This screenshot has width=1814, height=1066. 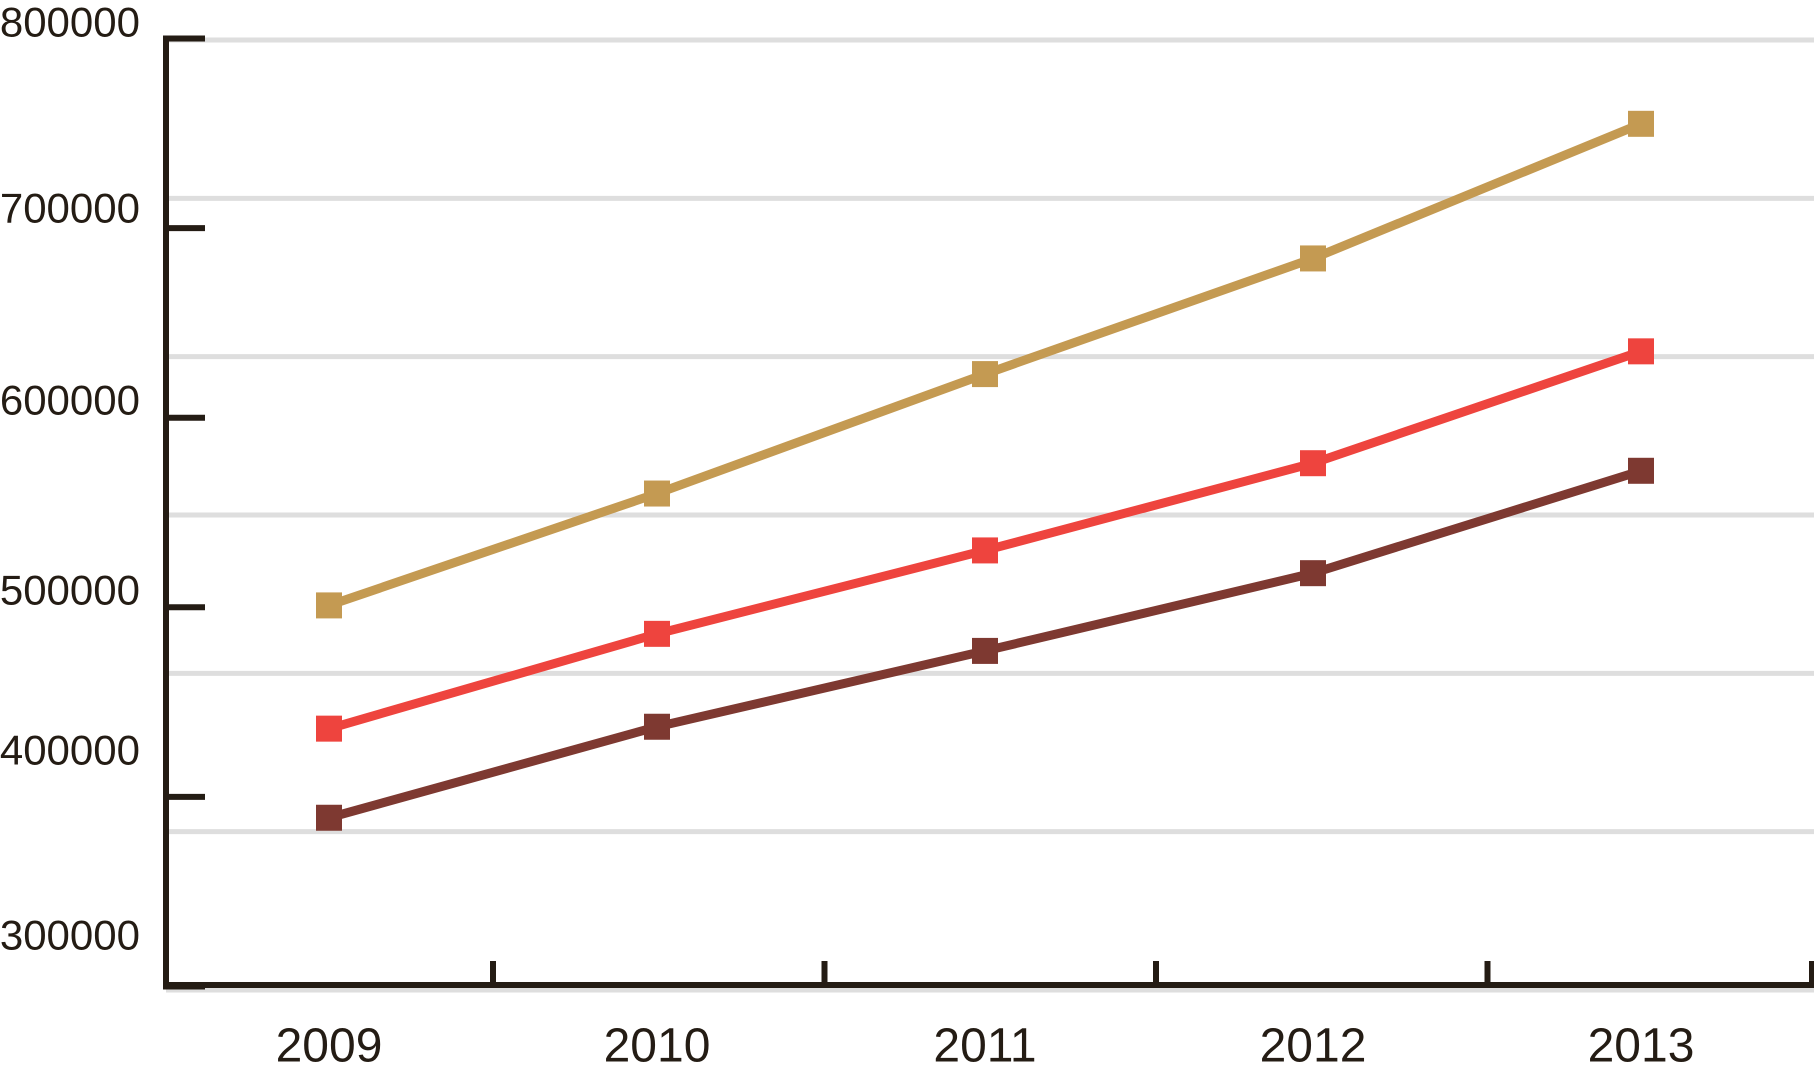 What do you see at coordinates (1641, 351) in the screenshot?
I see `data-point-bright-red-line-2013` at bounding box center [1641, 351].